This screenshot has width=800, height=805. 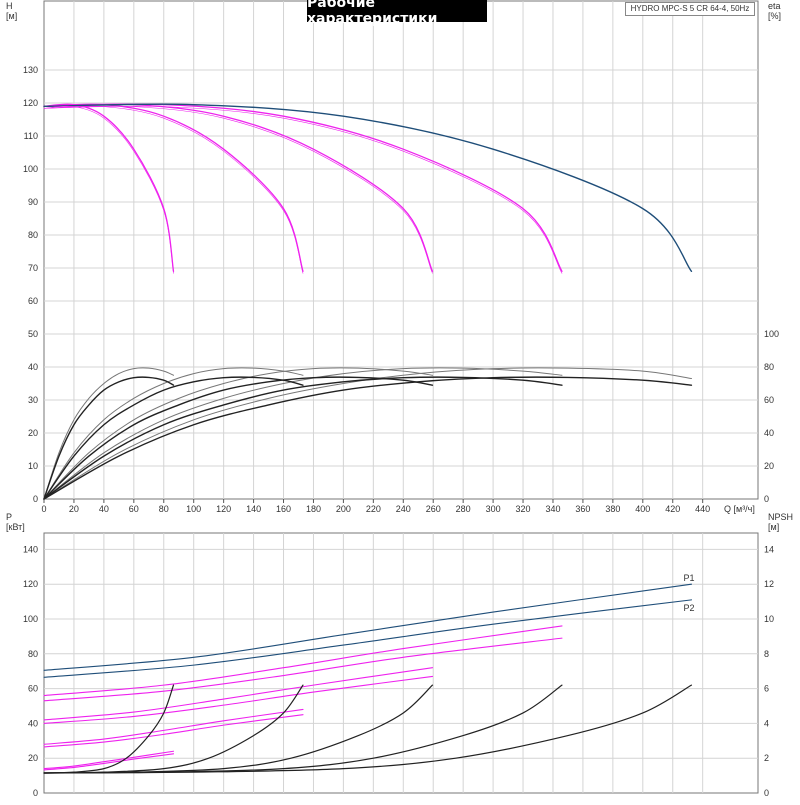 What do you see at coordinates (433, 509) in the screenshot?
I see `x-tick-label: 260` at bounding box center [433, 509].